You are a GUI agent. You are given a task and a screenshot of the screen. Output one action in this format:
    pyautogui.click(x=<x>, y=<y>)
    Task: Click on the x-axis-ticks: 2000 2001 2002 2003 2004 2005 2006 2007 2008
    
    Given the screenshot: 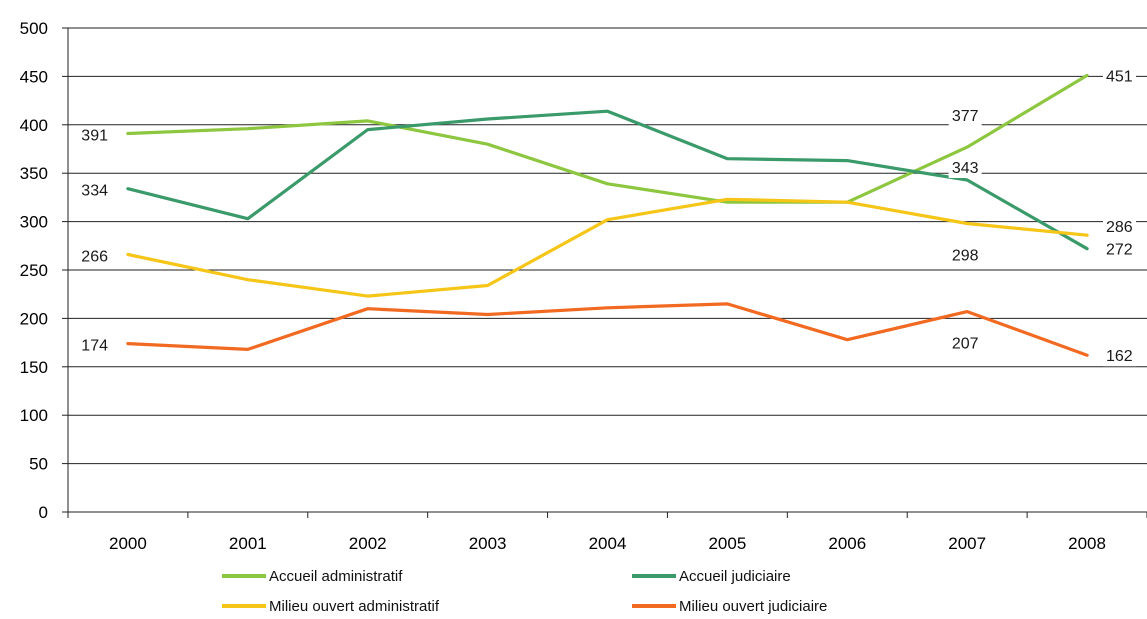 What is the action you would take?
    pyautogui.click(x=607, y=543)
    